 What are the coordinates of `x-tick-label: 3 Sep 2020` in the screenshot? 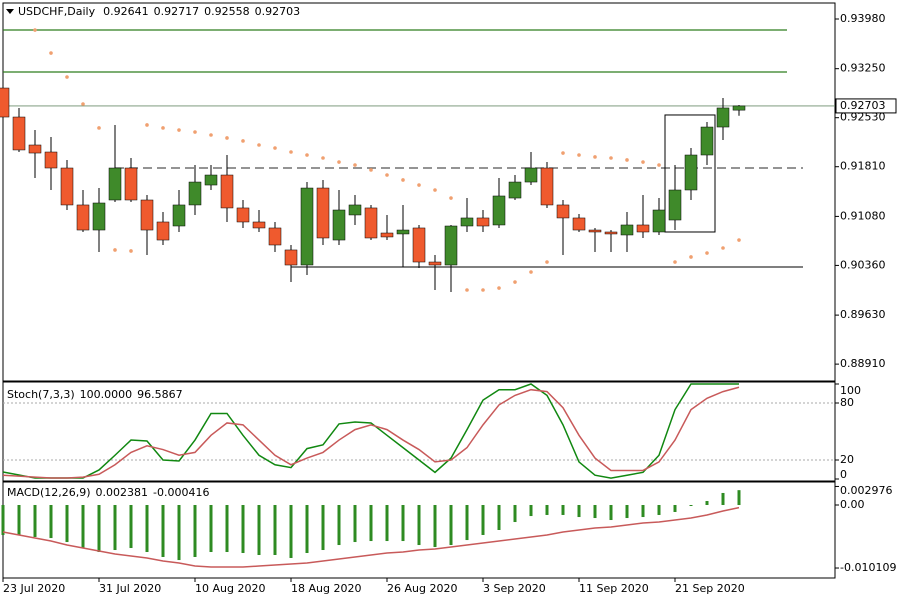 It's located at (514, 588).